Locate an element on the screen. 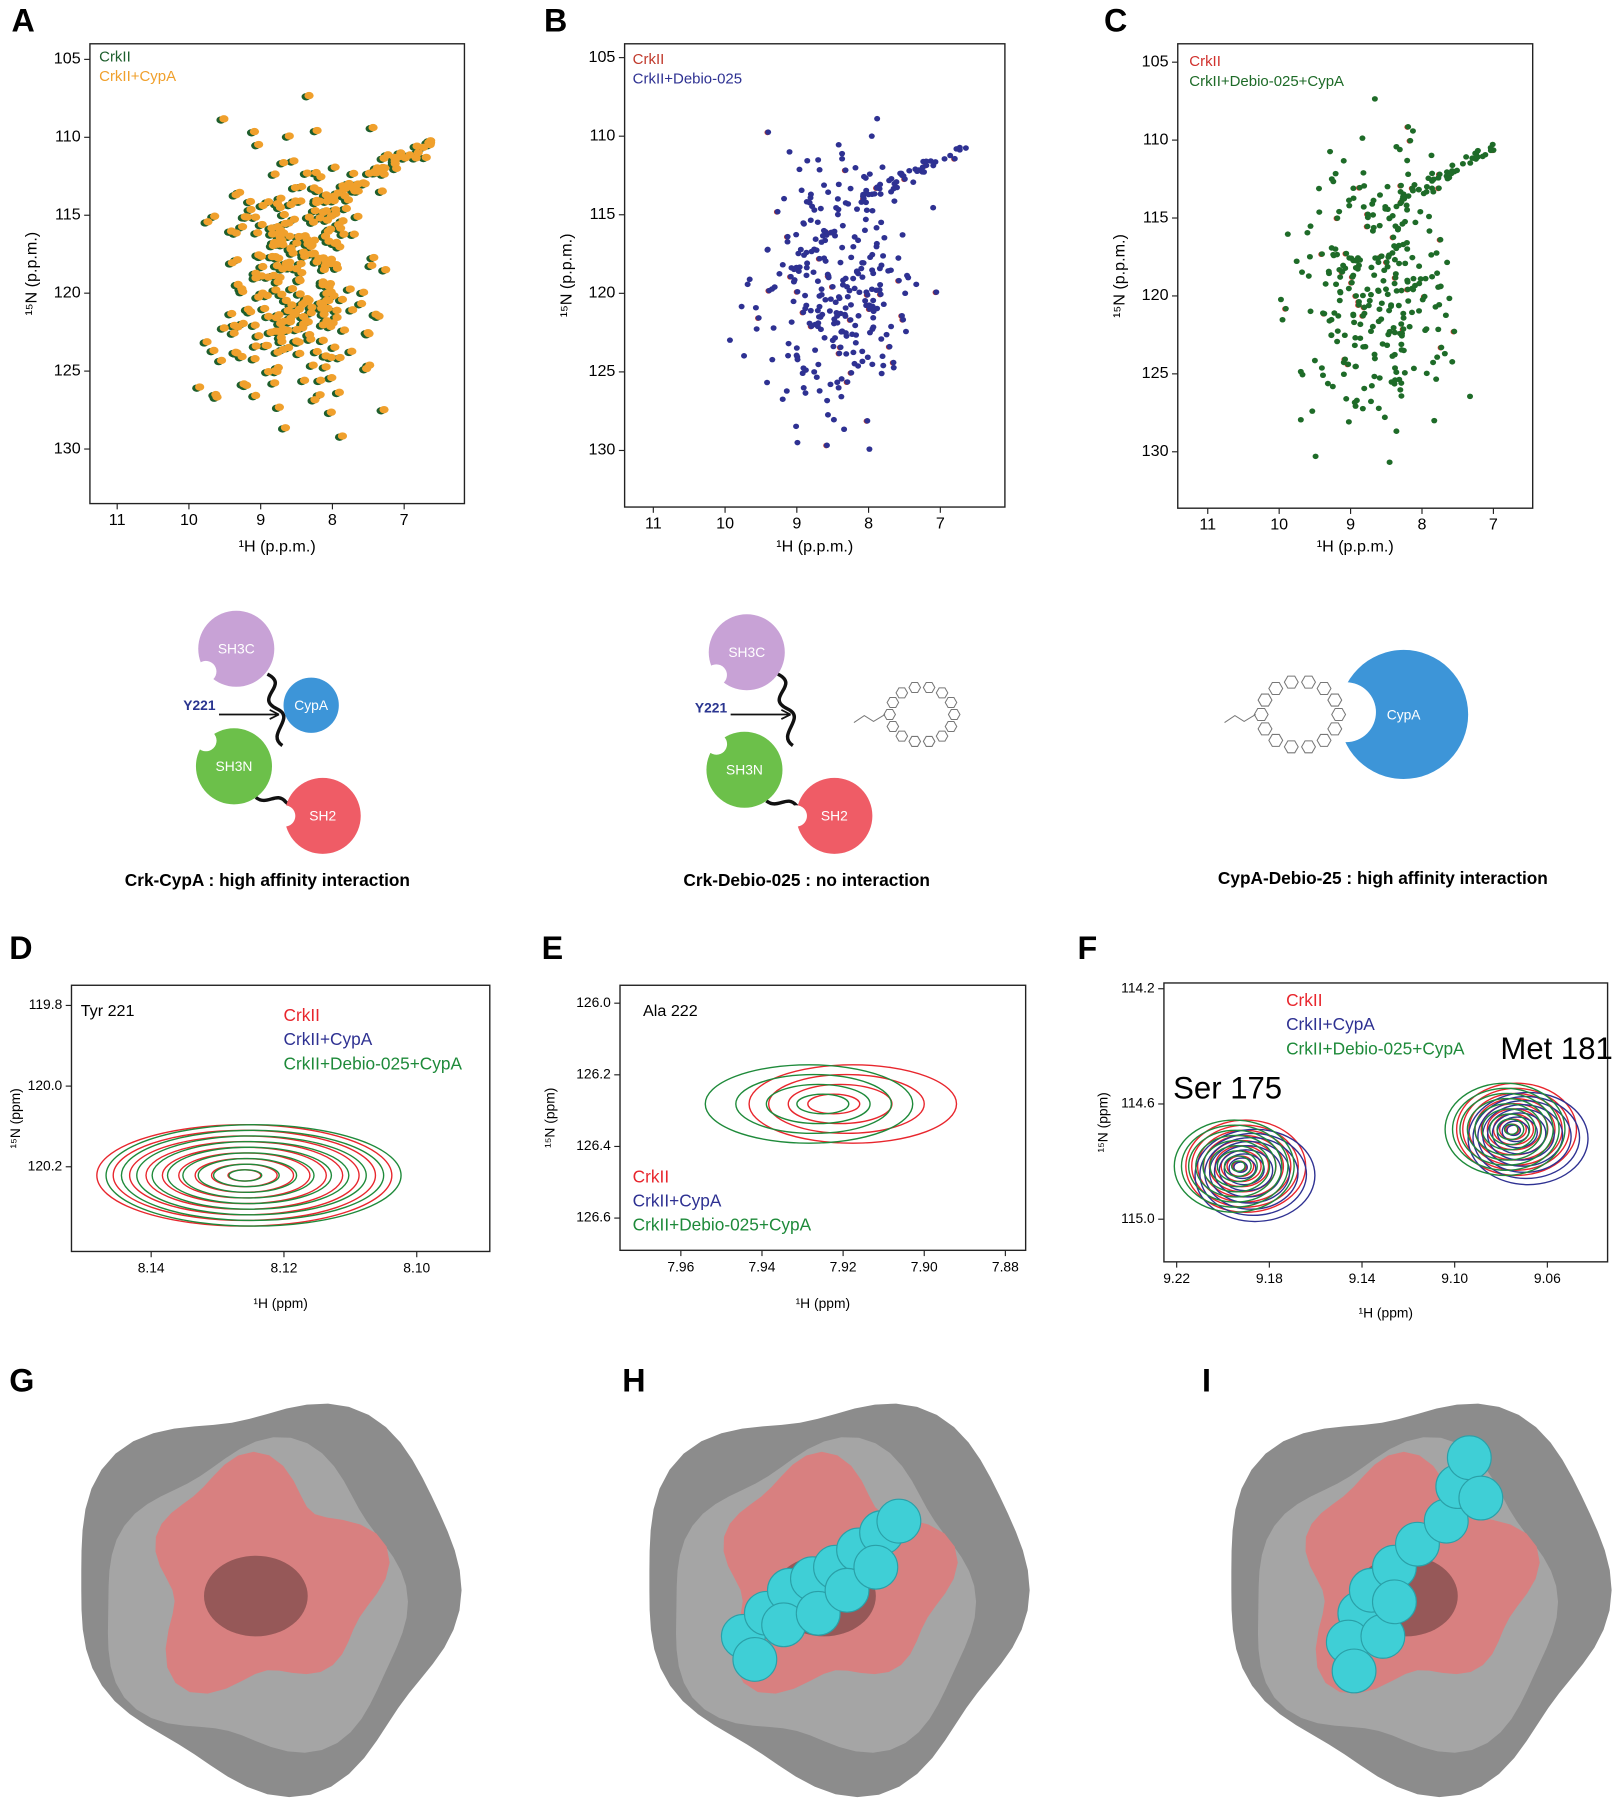 The height and width of the screenshot is (1805, 1618). panel-letter: H is located at coordinates (633, 1380).